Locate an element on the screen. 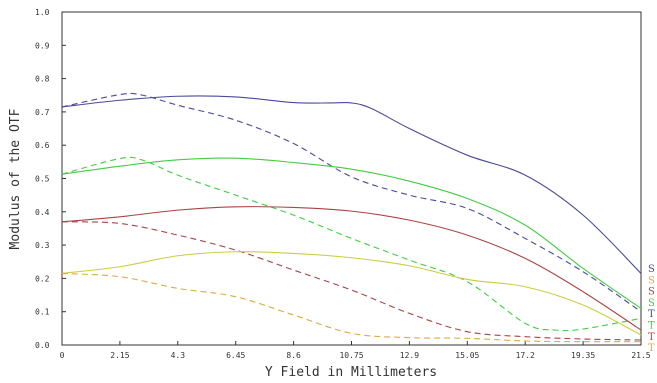 This screenshot has width=657, height=383. y-tick-label: 0.7 is located at coordinates (42, 112).